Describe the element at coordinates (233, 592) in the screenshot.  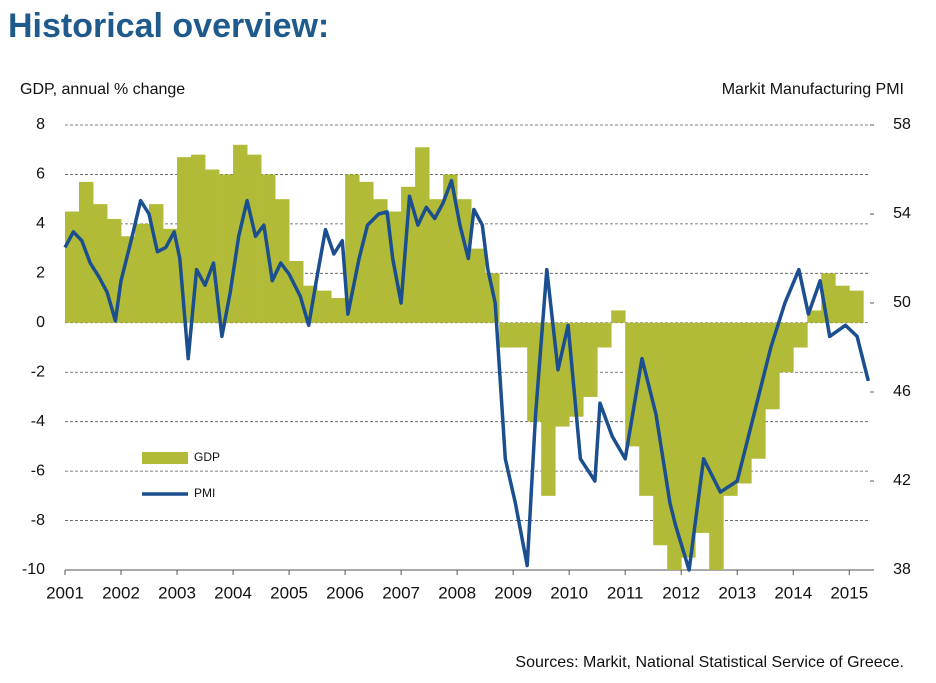
I see `x-tick-label: 2004` at that location.